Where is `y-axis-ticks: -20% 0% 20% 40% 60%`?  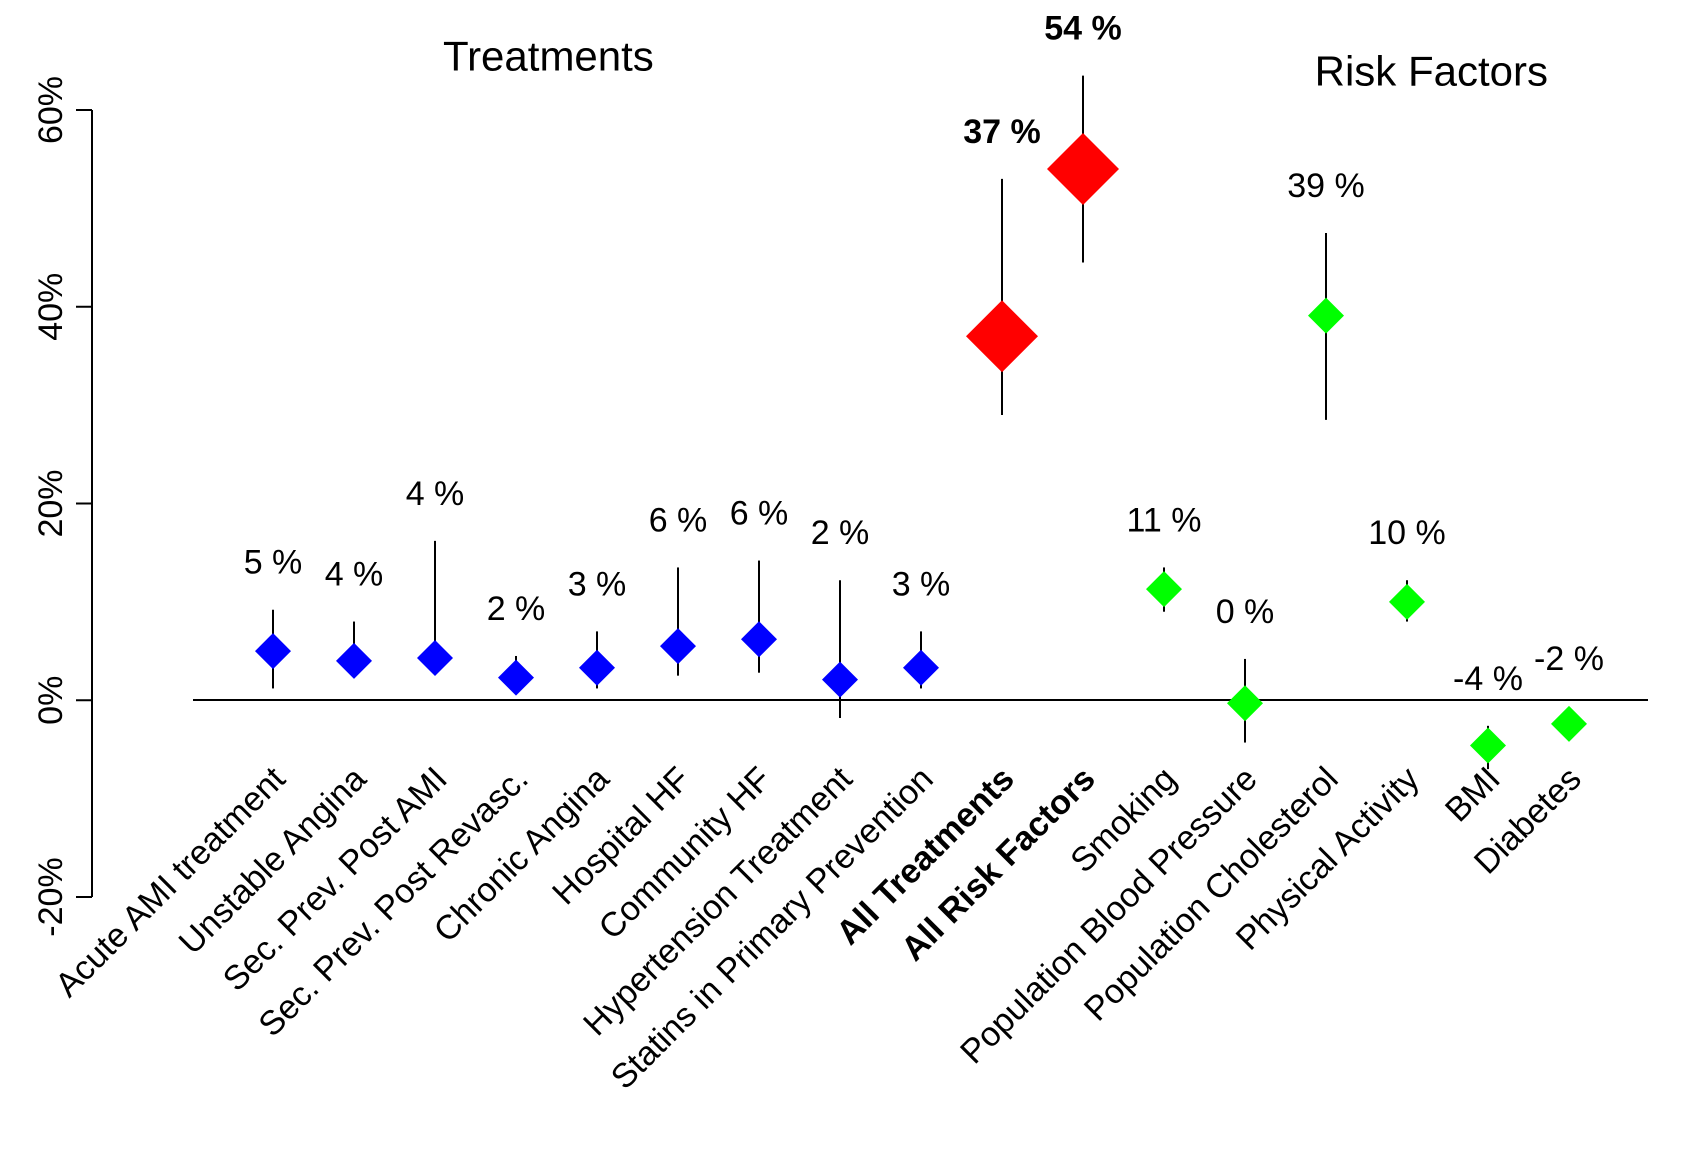
y-axis-ticks: -20% 0% 20% 40% 60% is located at coordinates (62, 506).